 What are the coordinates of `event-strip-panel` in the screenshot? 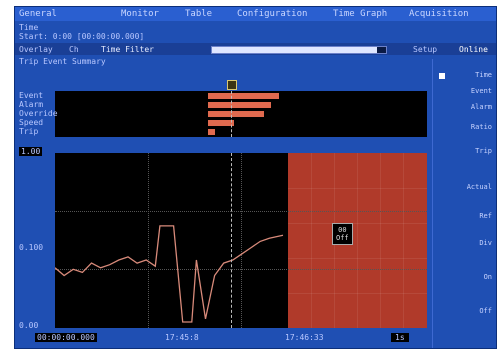 It's located at (241, 114).